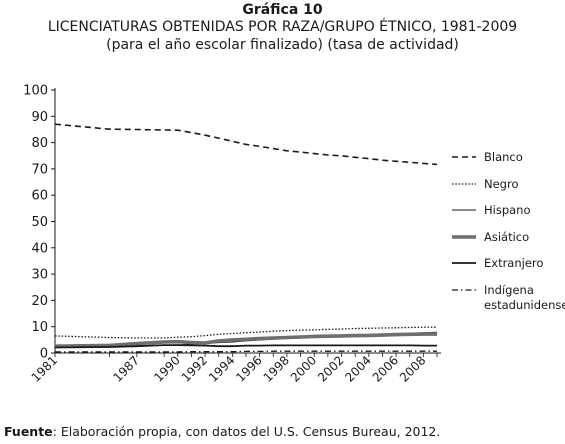  What do you see at coordinates (245, 346) in the screenshot?
I see `series-line-extranjero` at bounding box center [245, 346].